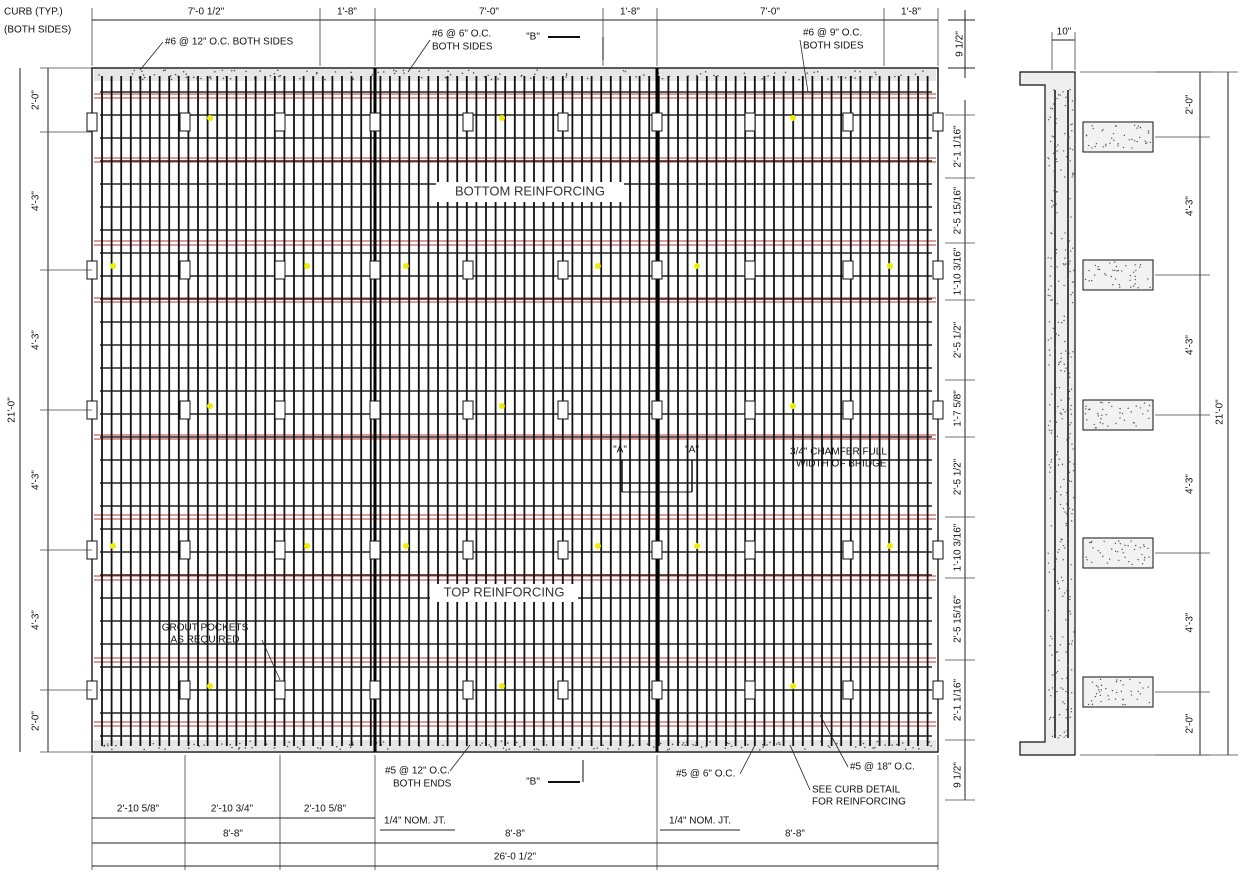 This screenshot has height=875, width=1243. I want to click on dimension: 1'-10 3/16", so click(958, 271).